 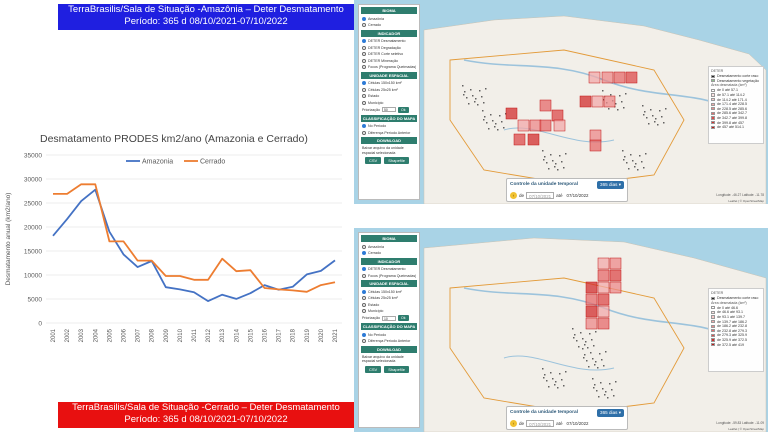 What do you see at coordinates (251, 335) in the screenshot?
I see `x-tick-label: 2015` at bounding box center [251, 335].